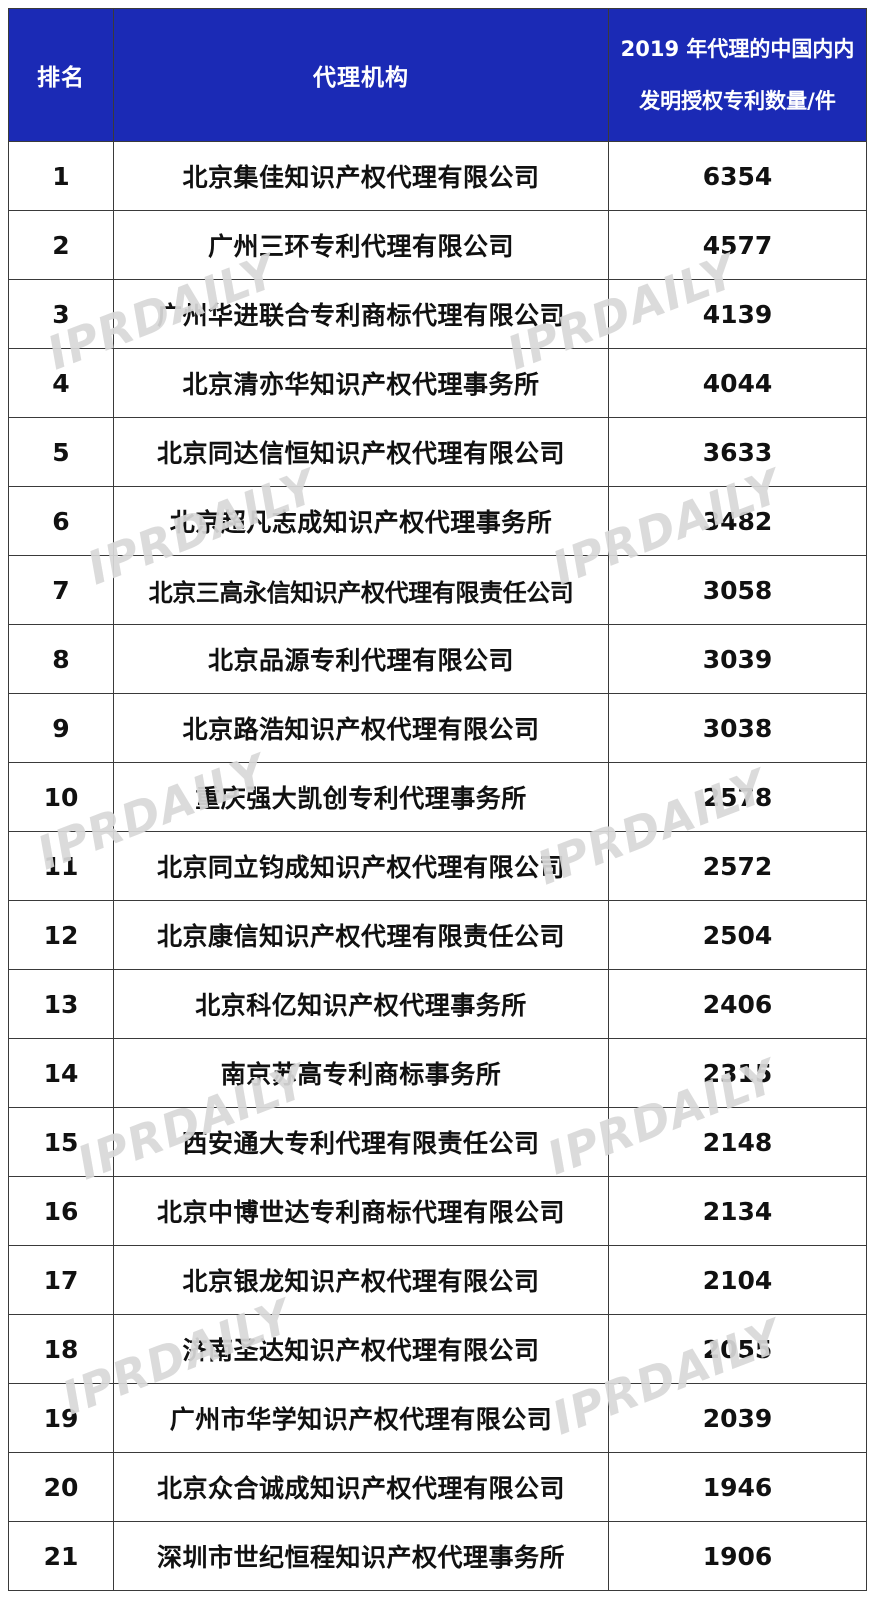  What do you see at coordinates (737, 75) in the screenshot?
I see `column-header-count: 2019 年代理的中国内内 发明授权专利数量/件` at bounding box center [737, 75].